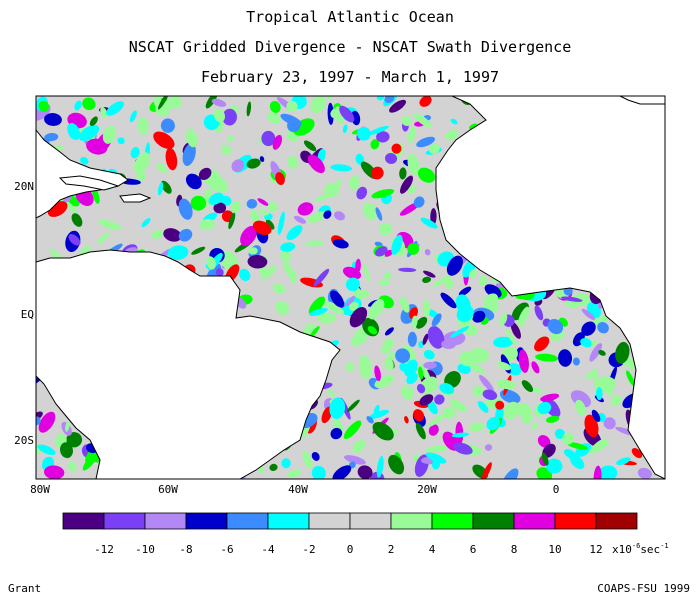 The width and height of the screenshot is (700, 600). I want to click on legend-tick-label: 2, so click(391, 549).